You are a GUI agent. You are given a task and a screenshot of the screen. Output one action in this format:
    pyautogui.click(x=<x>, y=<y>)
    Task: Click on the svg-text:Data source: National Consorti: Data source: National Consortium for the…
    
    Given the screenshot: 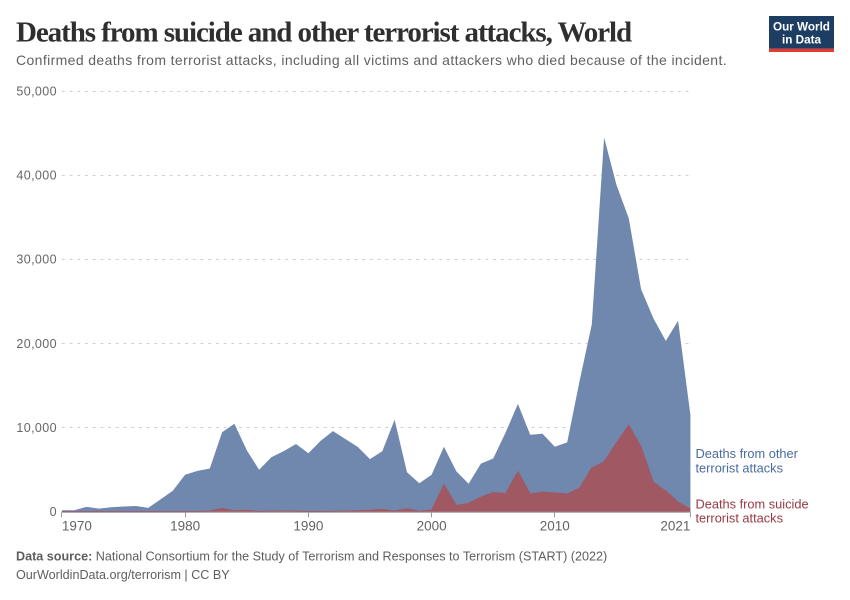 What is the action you would take?
    pyautogui.click(x=311, y=557)
    